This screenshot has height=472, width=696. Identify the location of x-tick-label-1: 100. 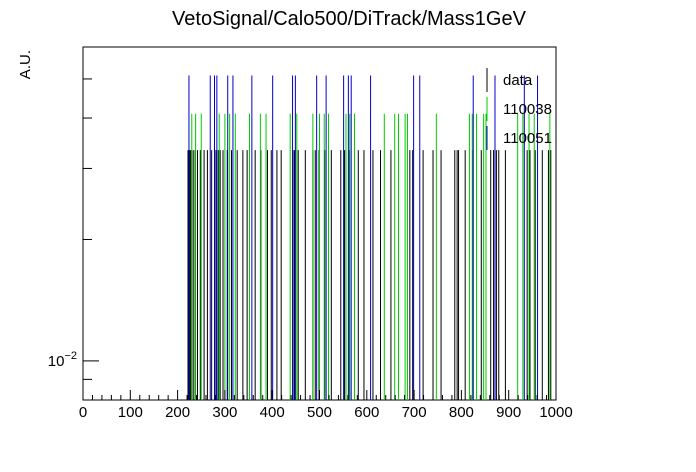
(130, 412).